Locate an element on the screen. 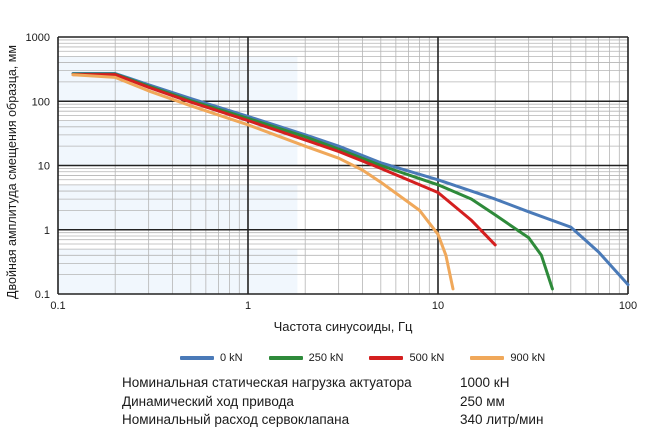 The height and width of the screenshot is (435, 646). x-tick-label: 0.1 is located at coordinates (57, 306).